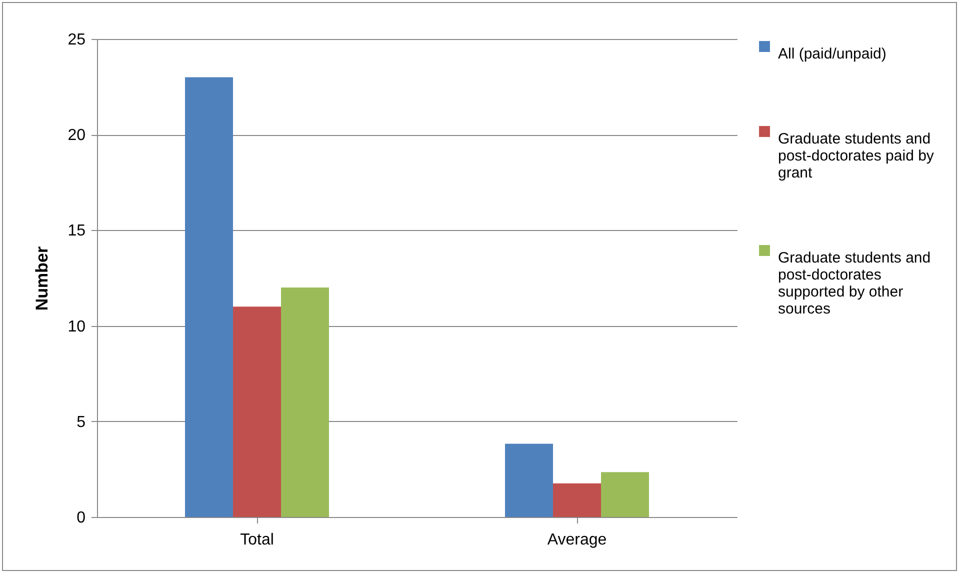 This screenshot has width=963, height=577. Describe the element at coordinates (42, 278) in the screenshot. I see `y-axis-title: Number` at that location.